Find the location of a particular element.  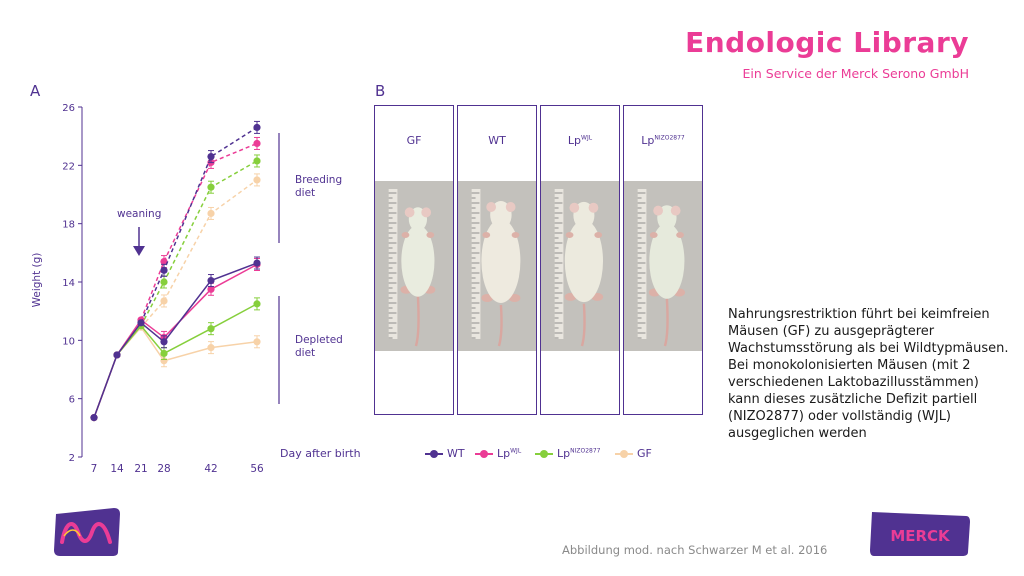

brand-subtitle: Ein Service der Merck Serono GmbH is located at coordinates (855, 73).